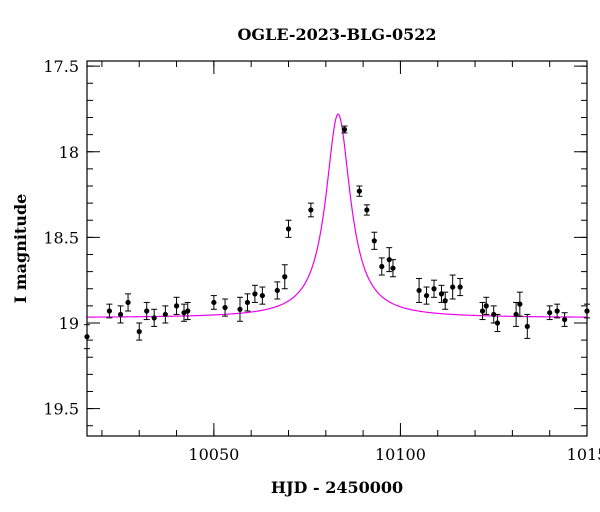 The image size is (600, 512). Describe the element at coordinates (336, 34) in the screenshot. I see `chart-title: OGLE-2023-BLG-0522` at that location.